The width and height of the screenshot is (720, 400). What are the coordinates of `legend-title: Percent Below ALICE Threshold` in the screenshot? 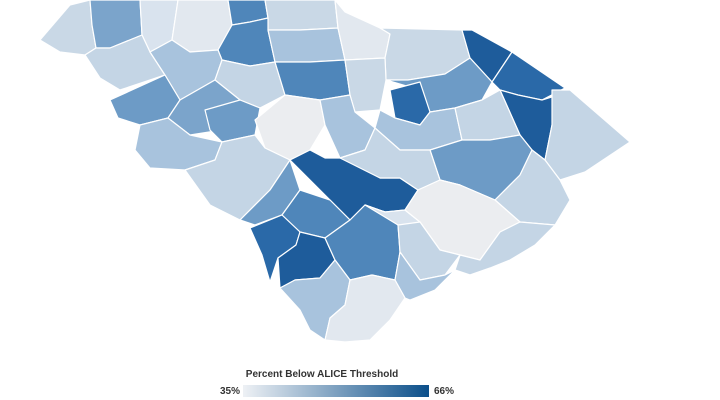 It's located at (322, 374).